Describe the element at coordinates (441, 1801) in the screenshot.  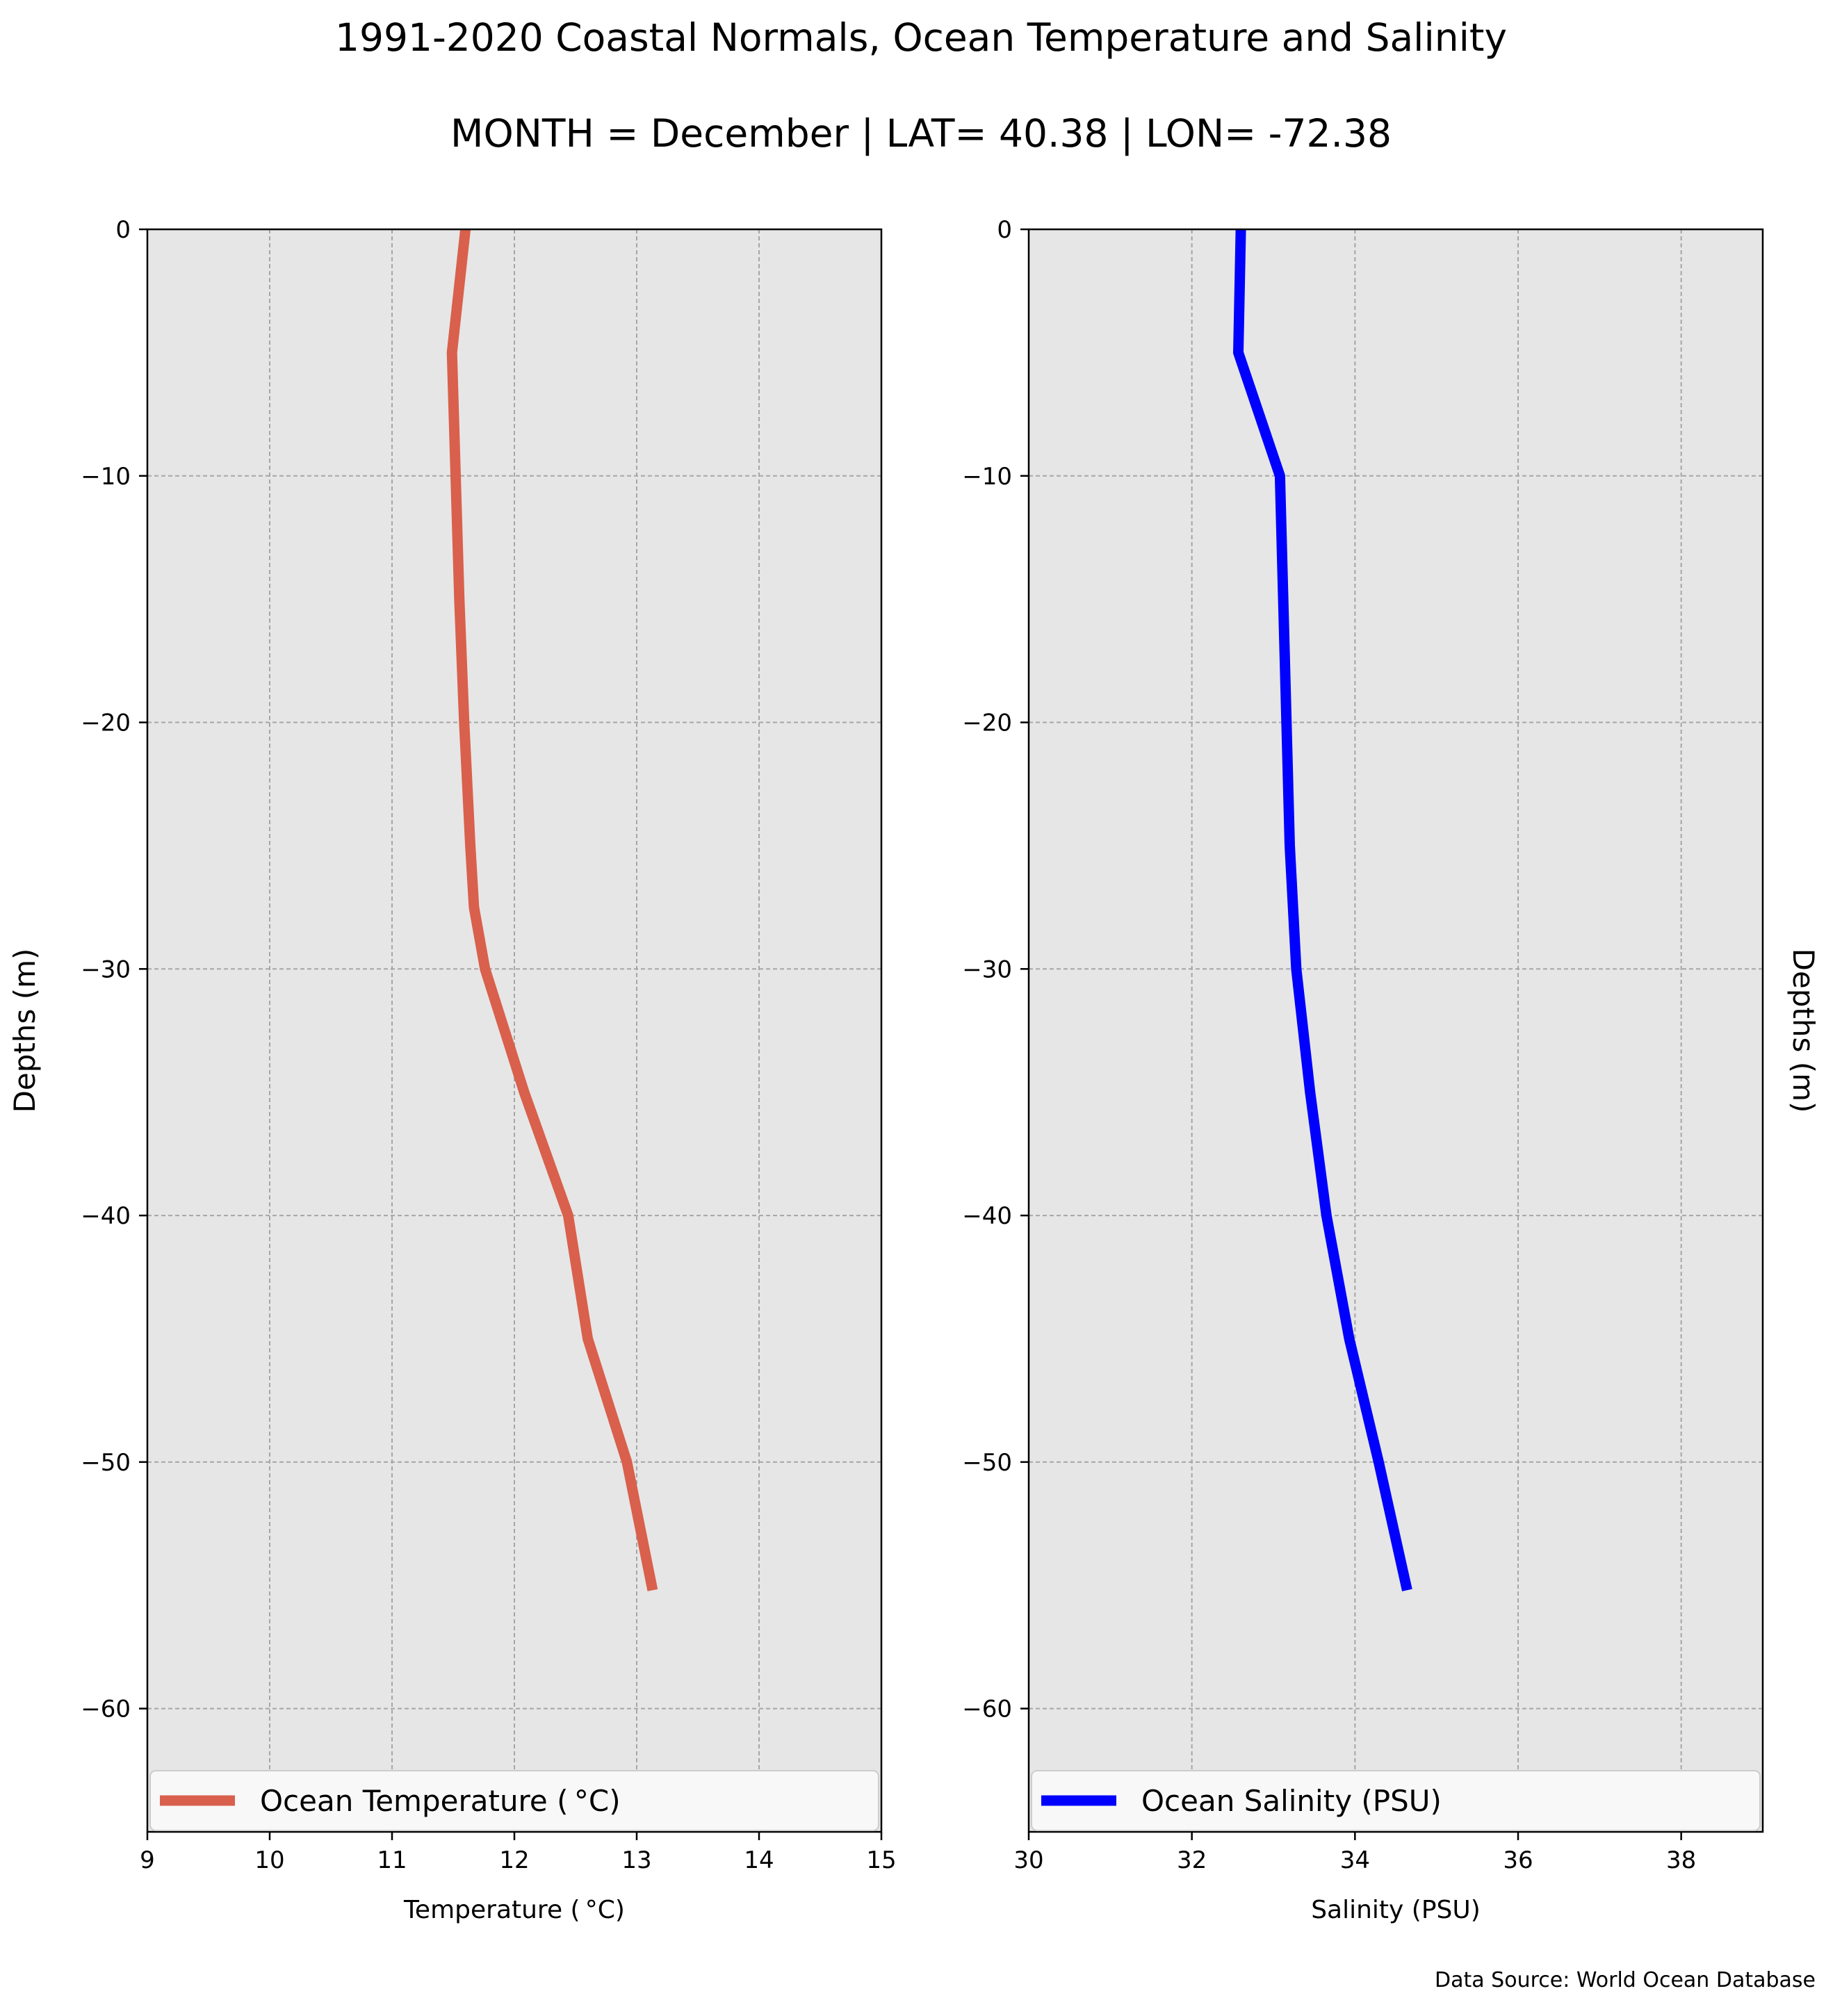
I see `legend-label: Ocean Temperature ( °C)` at that location.